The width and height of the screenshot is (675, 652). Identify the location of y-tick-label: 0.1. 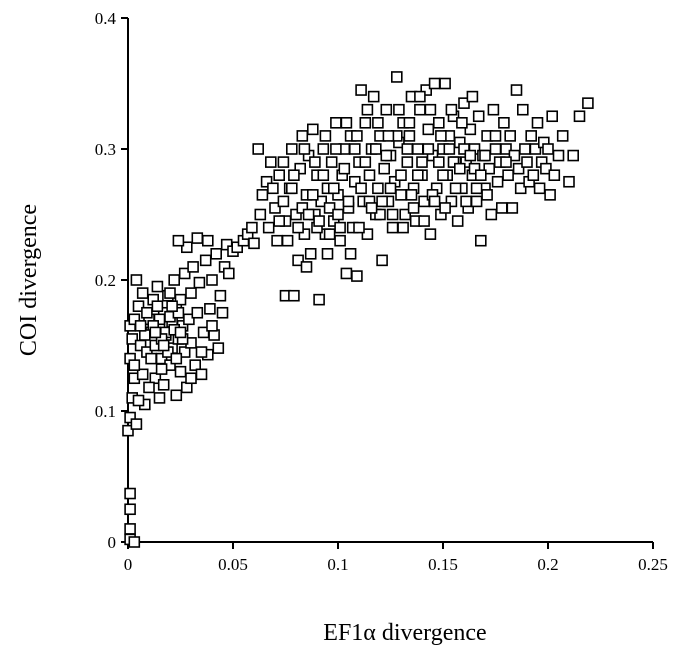
(105, 411).